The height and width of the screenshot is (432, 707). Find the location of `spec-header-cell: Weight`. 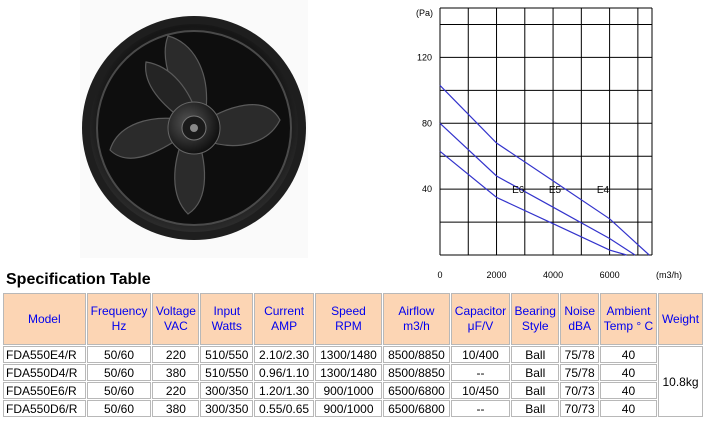

spec-header-cell: Weight is located at coordinates (680, 319).